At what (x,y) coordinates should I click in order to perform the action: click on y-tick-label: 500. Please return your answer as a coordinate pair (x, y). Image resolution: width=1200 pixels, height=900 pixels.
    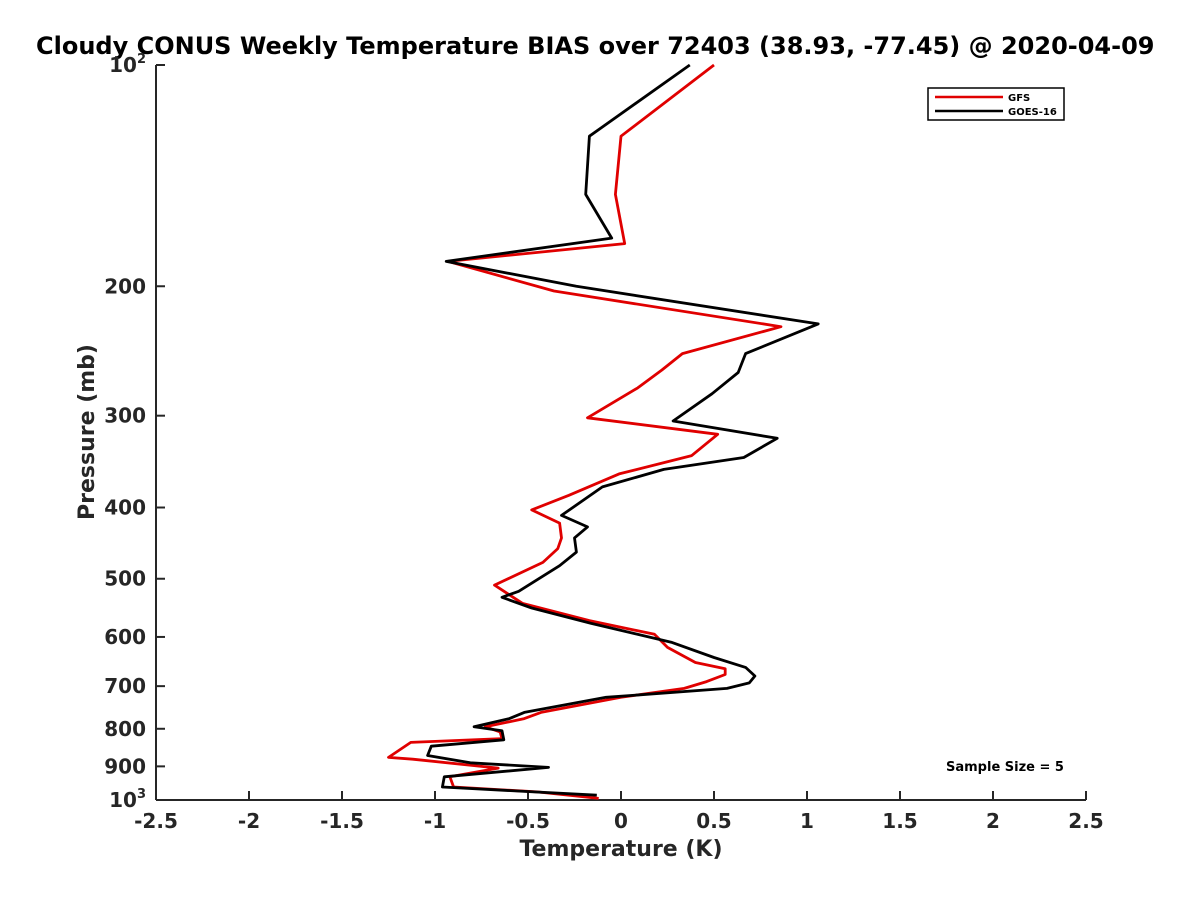
    Looking at the image, I should click on (125, 579).